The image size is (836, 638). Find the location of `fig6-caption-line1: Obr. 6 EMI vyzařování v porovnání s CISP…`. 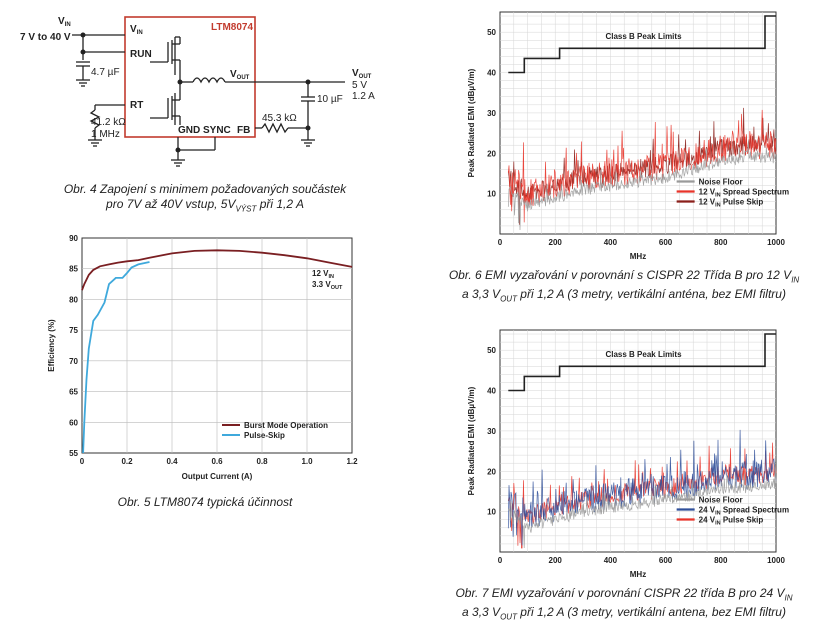

fig6-caption-line1: Obr. 6 EMI vyzařování v porovnání s CISP… is located at coordinates (624, 276).